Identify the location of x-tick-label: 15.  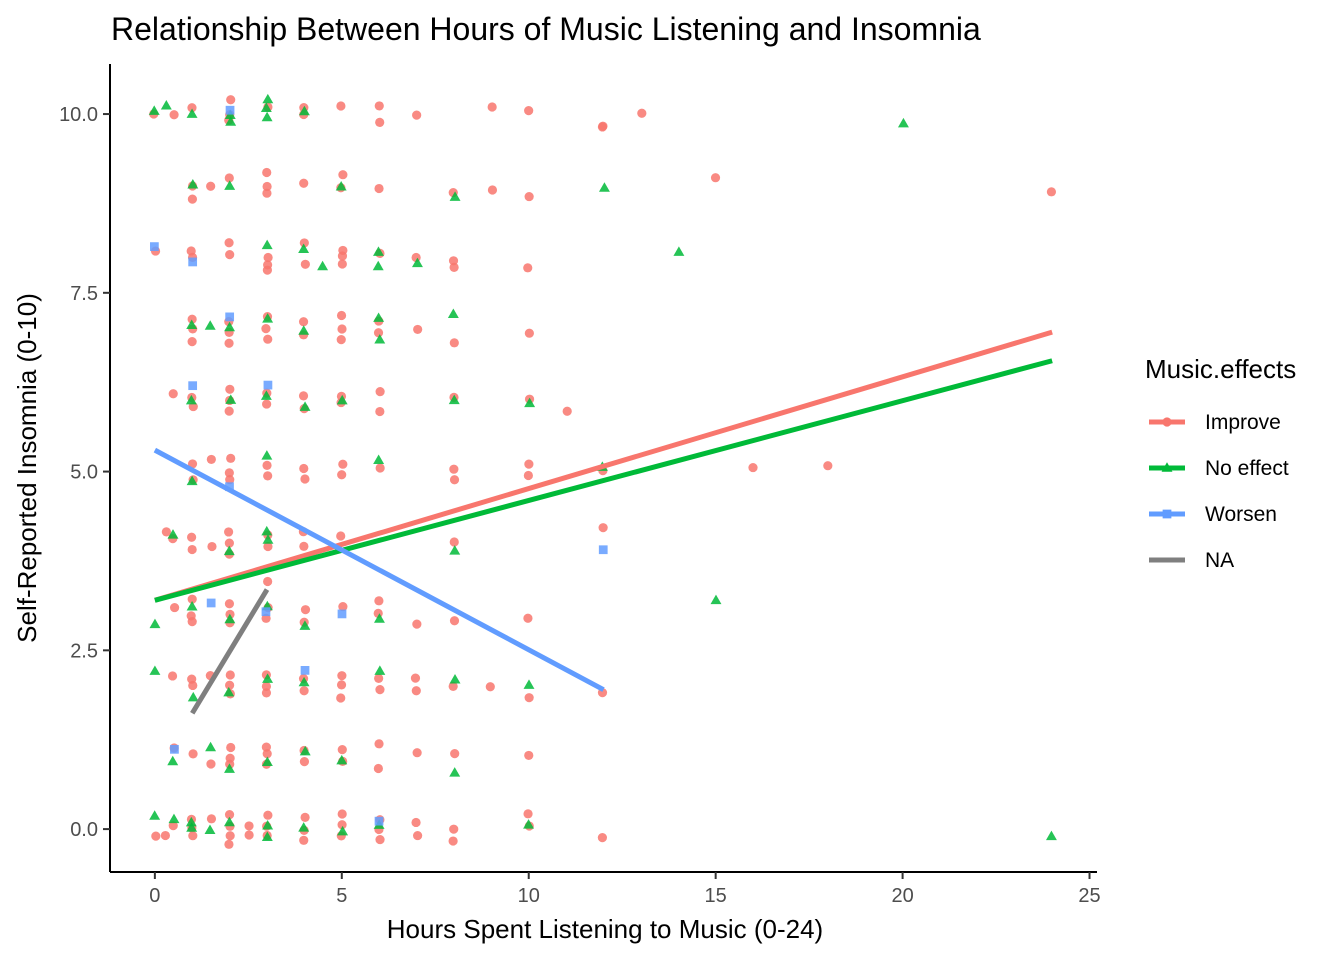
(716, 896).